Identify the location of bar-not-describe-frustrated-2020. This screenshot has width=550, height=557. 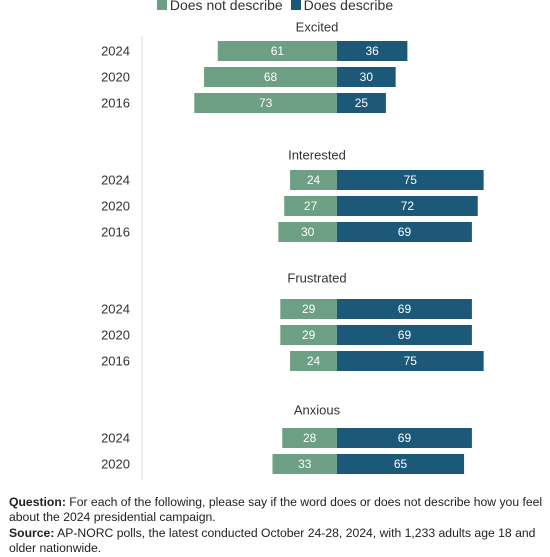
(308, 335).